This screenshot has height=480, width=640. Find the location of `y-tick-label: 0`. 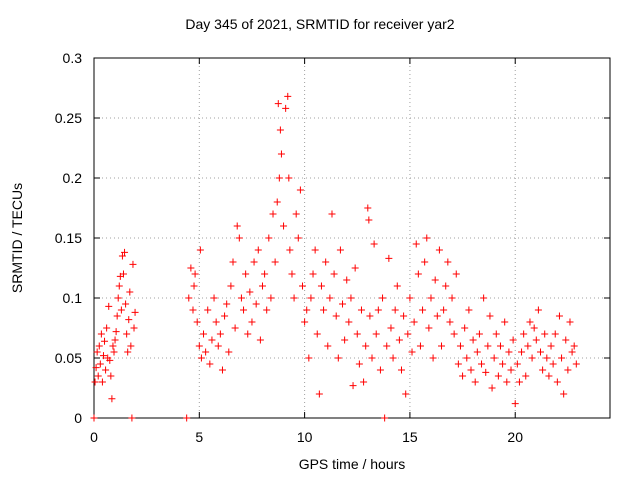

y-tick-label: 0 is located at coordinates (78, 418).